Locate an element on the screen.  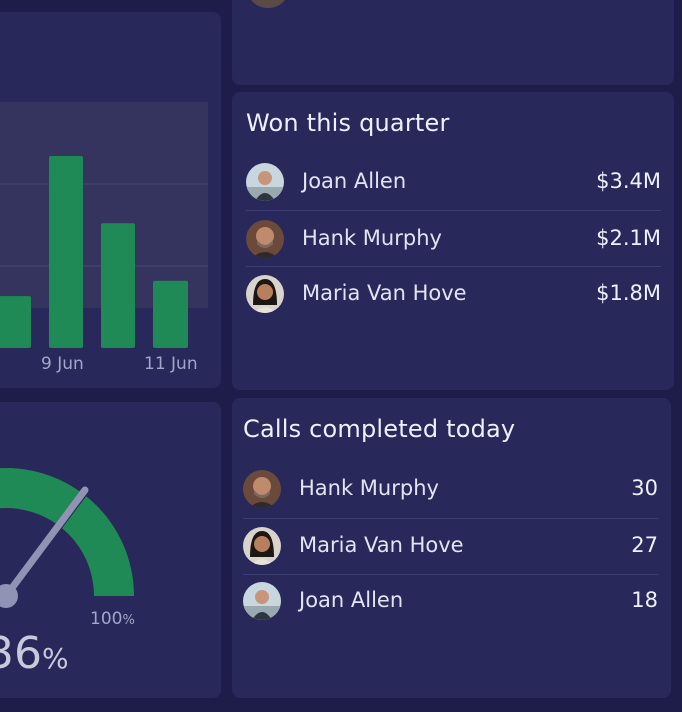
partial-avatar is located at coordinates (268, 4).